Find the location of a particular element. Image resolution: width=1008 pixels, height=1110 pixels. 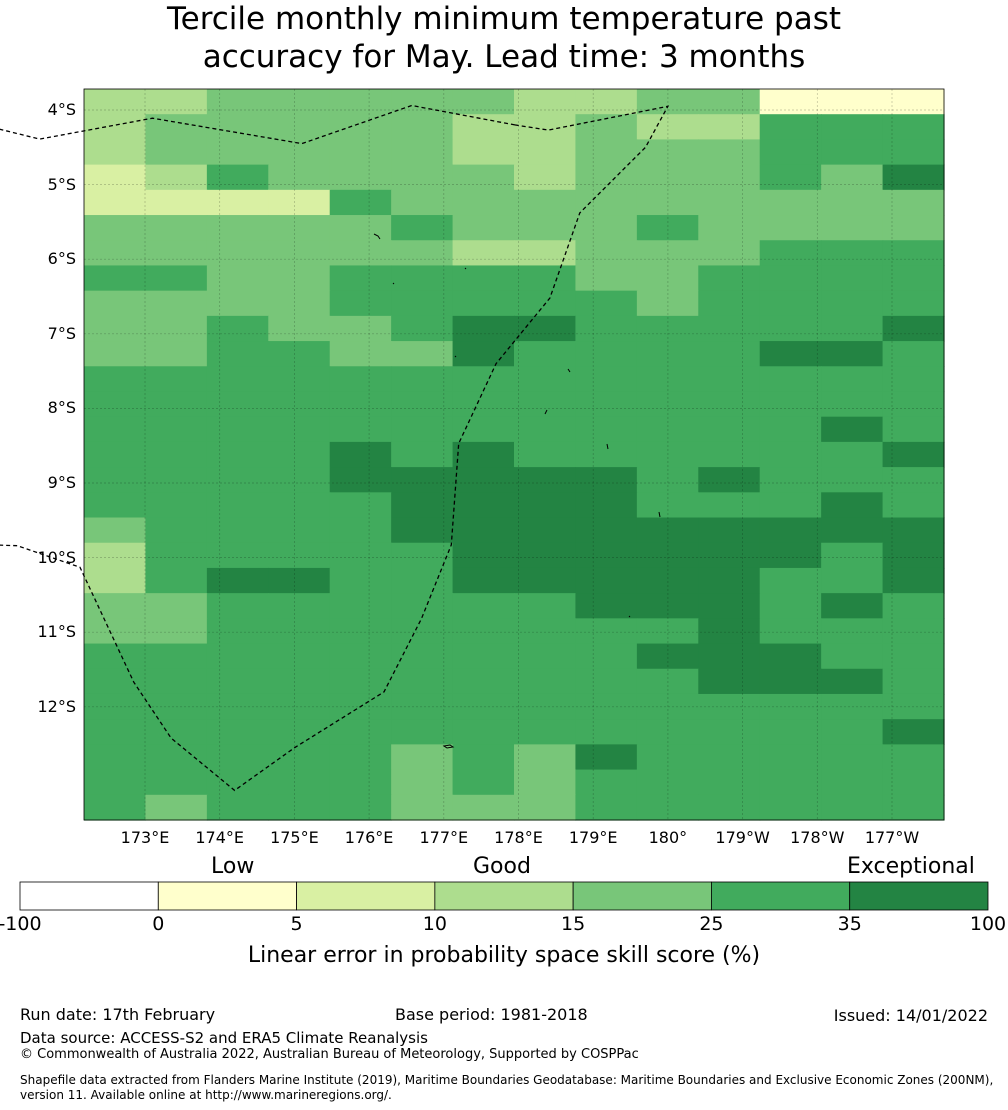

colorbar-tick-label: 5 is located at coordinates (296, 924).